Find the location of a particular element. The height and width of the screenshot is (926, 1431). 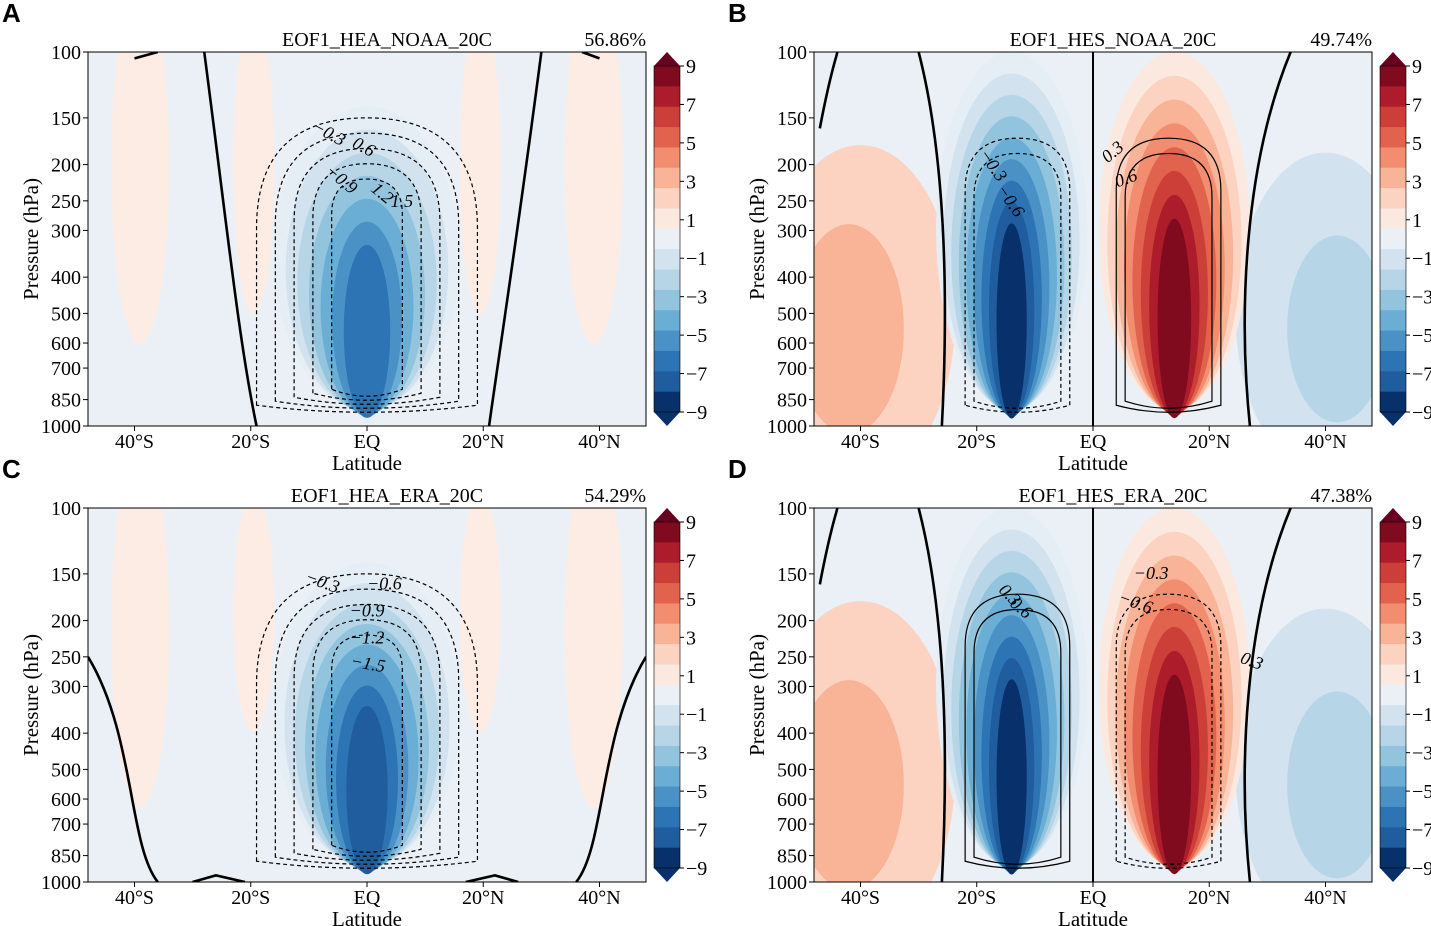

y-tick-label: 250 is located at coordinates (66, 658).